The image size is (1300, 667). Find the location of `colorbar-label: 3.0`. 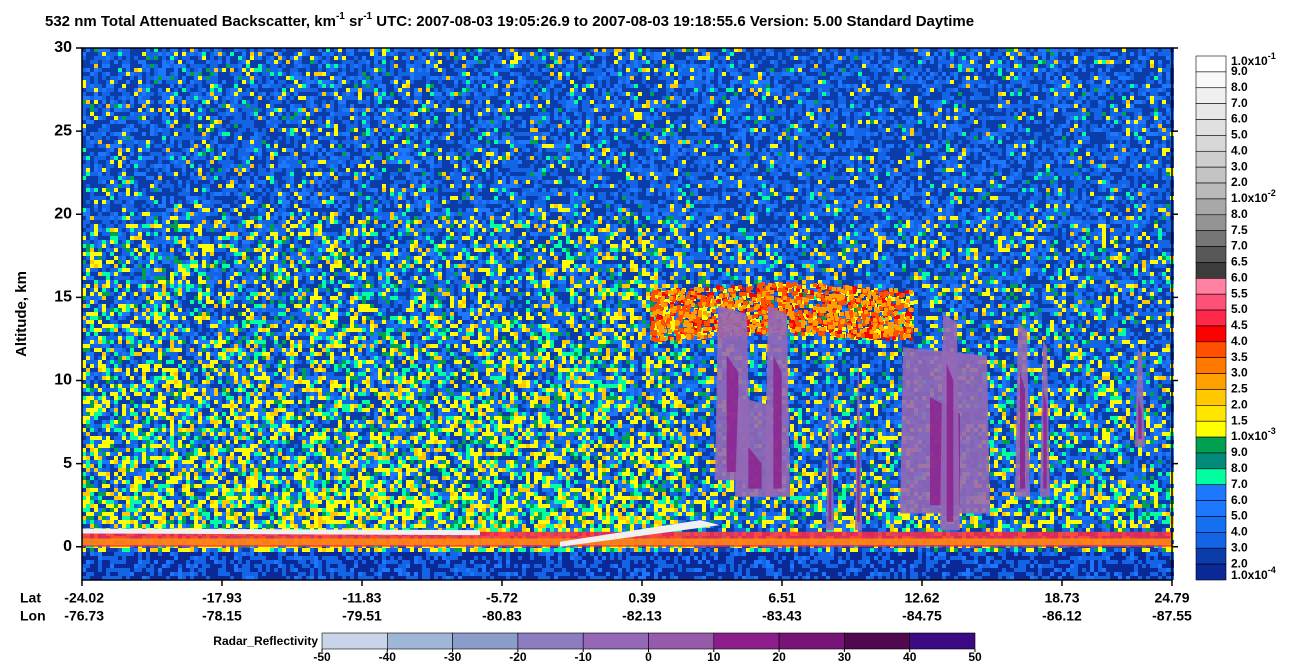

colorbar-label: 3.0 is located at coordinates (1239, 547).